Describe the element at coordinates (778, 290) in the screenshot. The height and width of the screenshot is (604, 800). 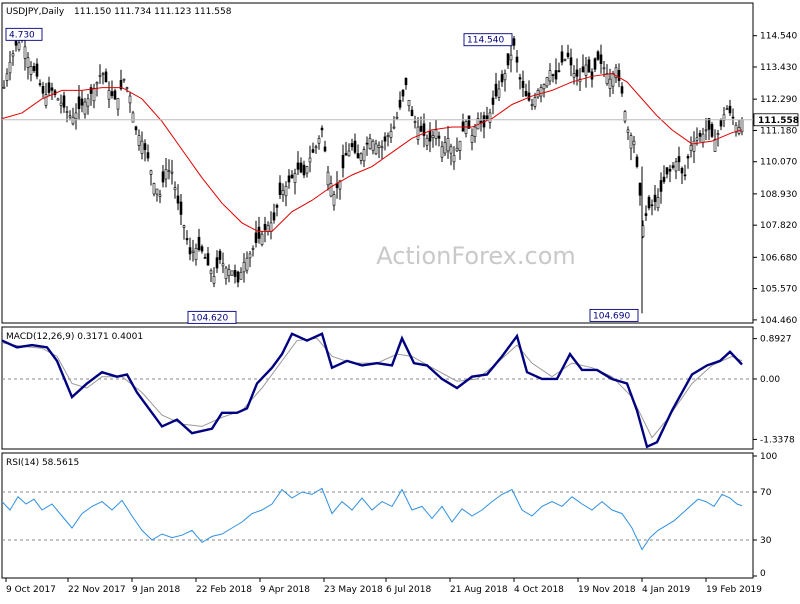
I see `price-y-tick-label: 105.570` at that location.